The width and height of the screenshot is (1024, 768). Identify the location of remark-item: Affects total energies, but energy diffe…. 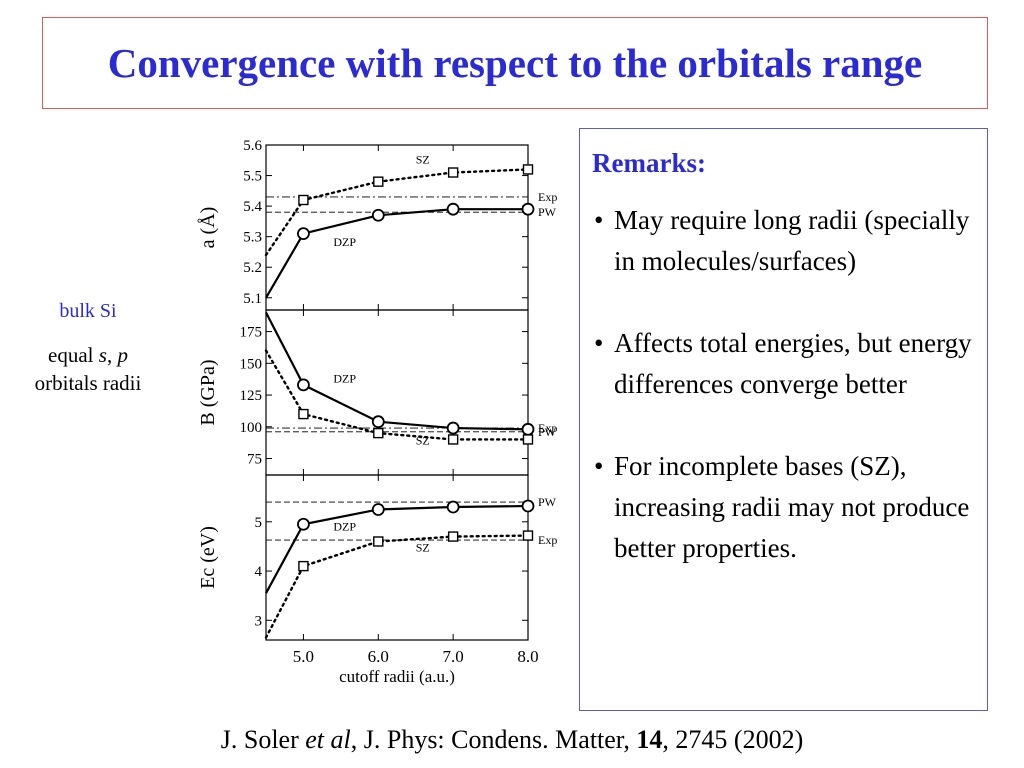
(783, 364).